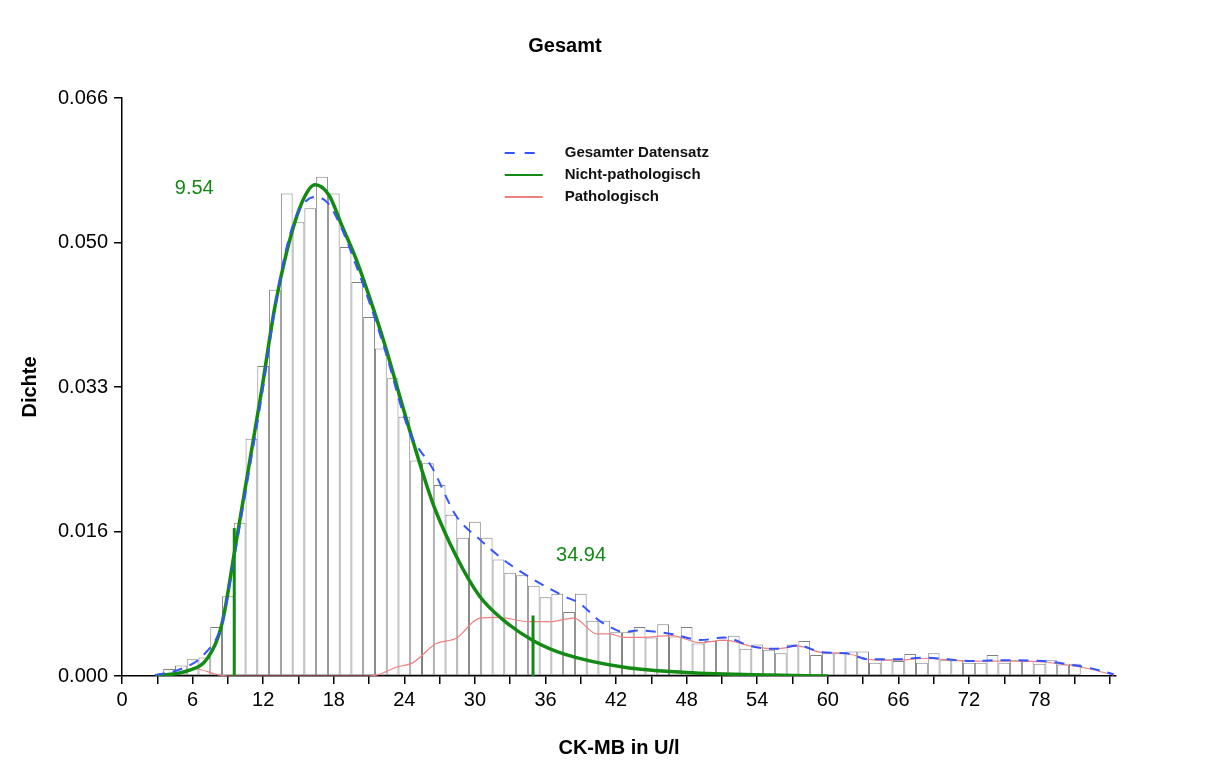 This screenshot has width=1210, height=769. Describe the element at coordinates (581, 554) in the screenshot. I see `ref-line-label: 34.94` at that location.